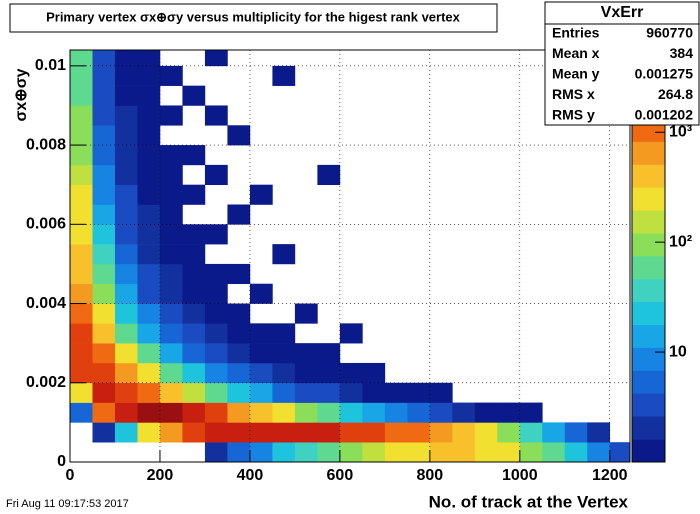  What do you see at coordinates (680, 131) in the screenshot?
I see `z-tick-label: 10³` at bounding box center [680, 131].